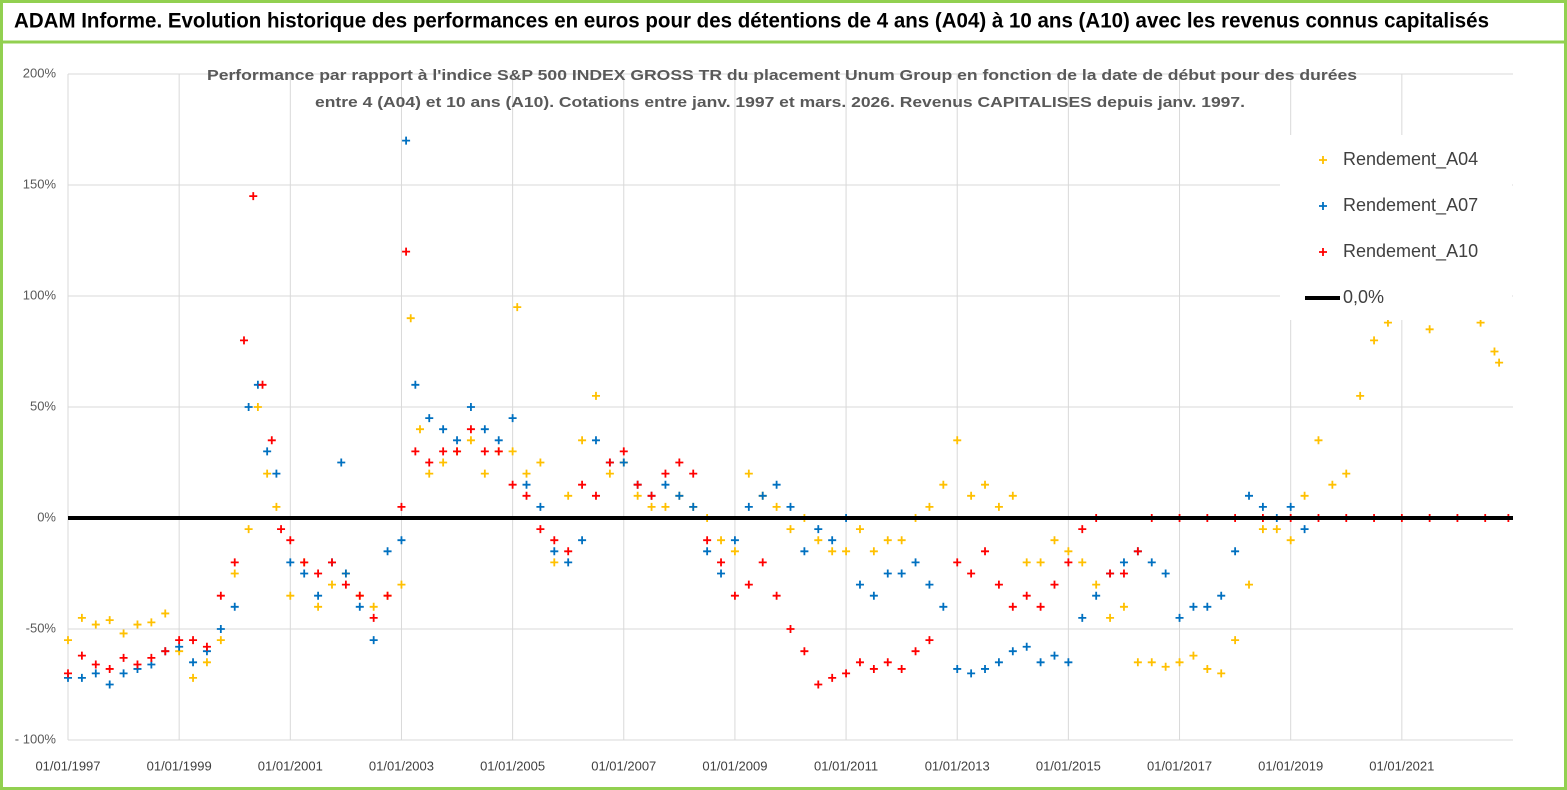 The image size is (1567, 790). What do you see at coordinates (1290, 765) in the screenshot?
I see `x-tick-label: 01/01/2019` at bounding box center [1290, 765].